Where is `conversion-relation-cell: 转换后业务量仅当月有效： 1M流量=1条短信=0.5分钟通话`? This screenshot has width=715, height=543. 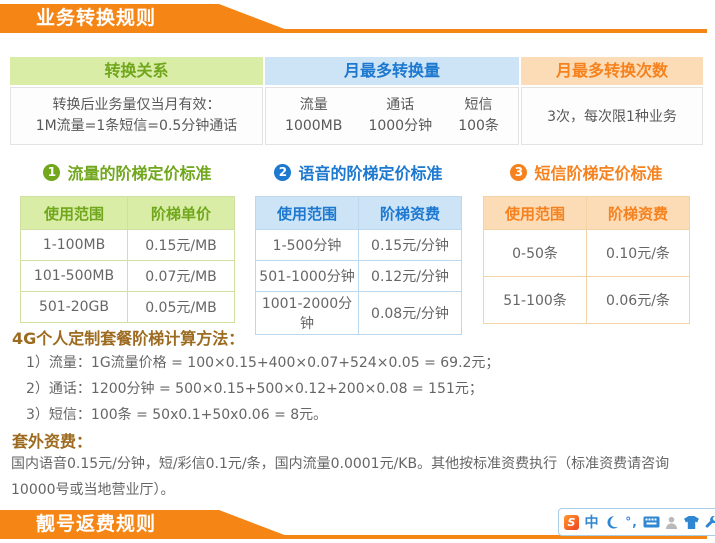
conversion-relation-cell: 转换后业务量仅当月有效： 1M流量=1条短信=0.5分钟通话 is located at coordinates (136, 116).